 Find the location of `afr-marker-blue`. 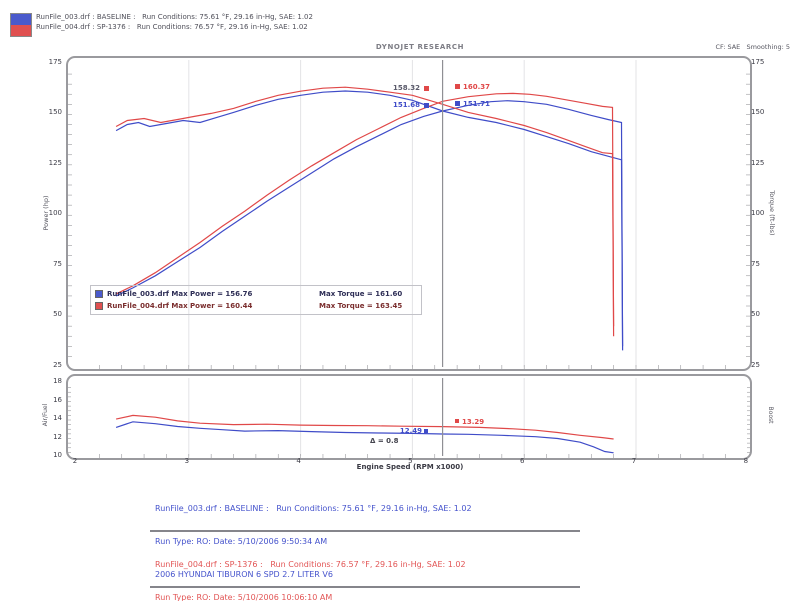

afr-marker-blue is located at coordinates (426, 431).